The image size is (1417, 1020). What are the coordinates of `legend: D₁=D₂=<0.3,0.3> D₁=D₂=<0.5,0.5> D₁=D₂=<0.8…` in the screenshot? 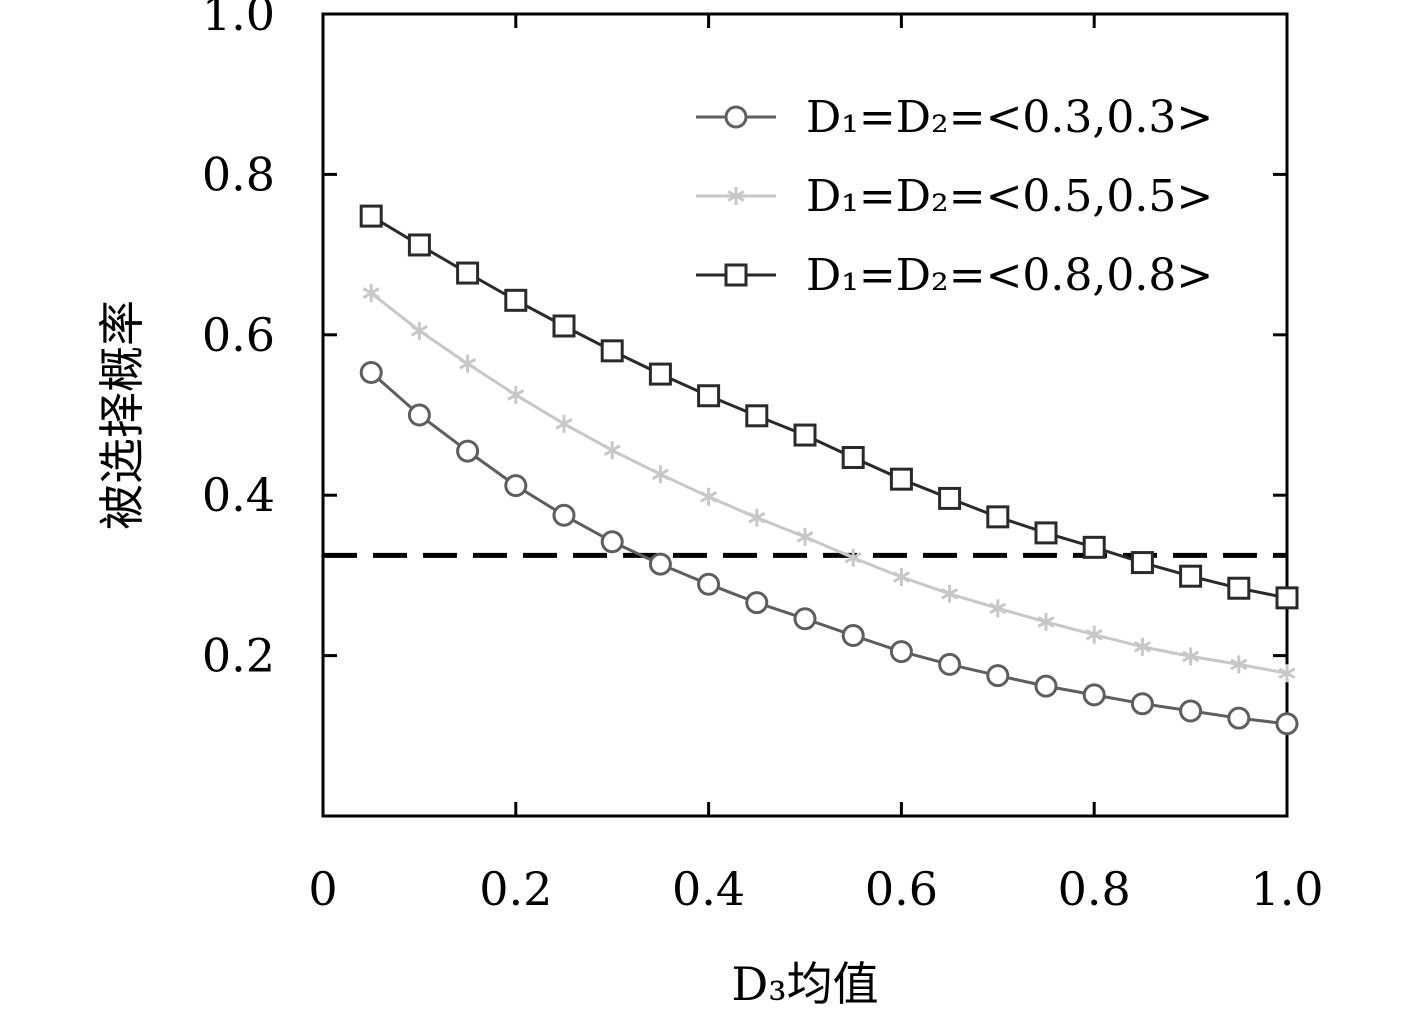 It's located at (954, 196).